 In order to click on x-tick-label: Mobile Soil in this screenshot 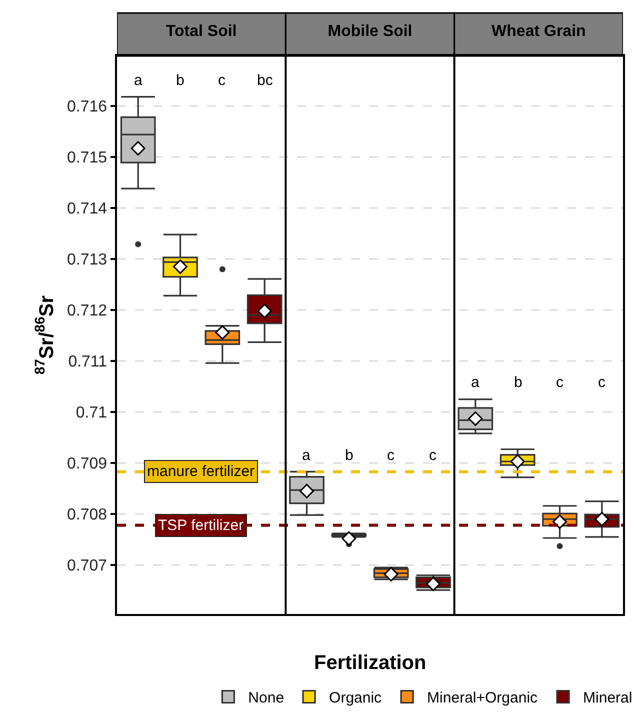, I will do `click(370, 31)`.